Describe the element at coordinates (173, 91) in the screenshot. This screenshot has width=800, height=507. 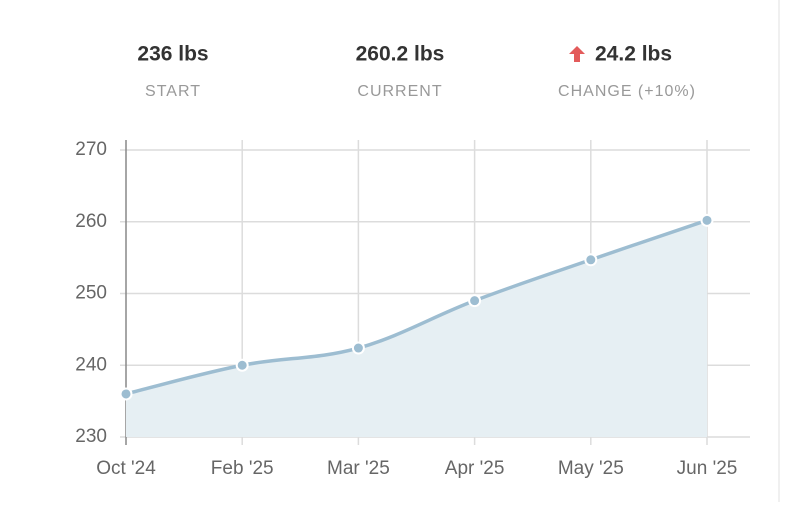
I see `stat-label: START` at that location.